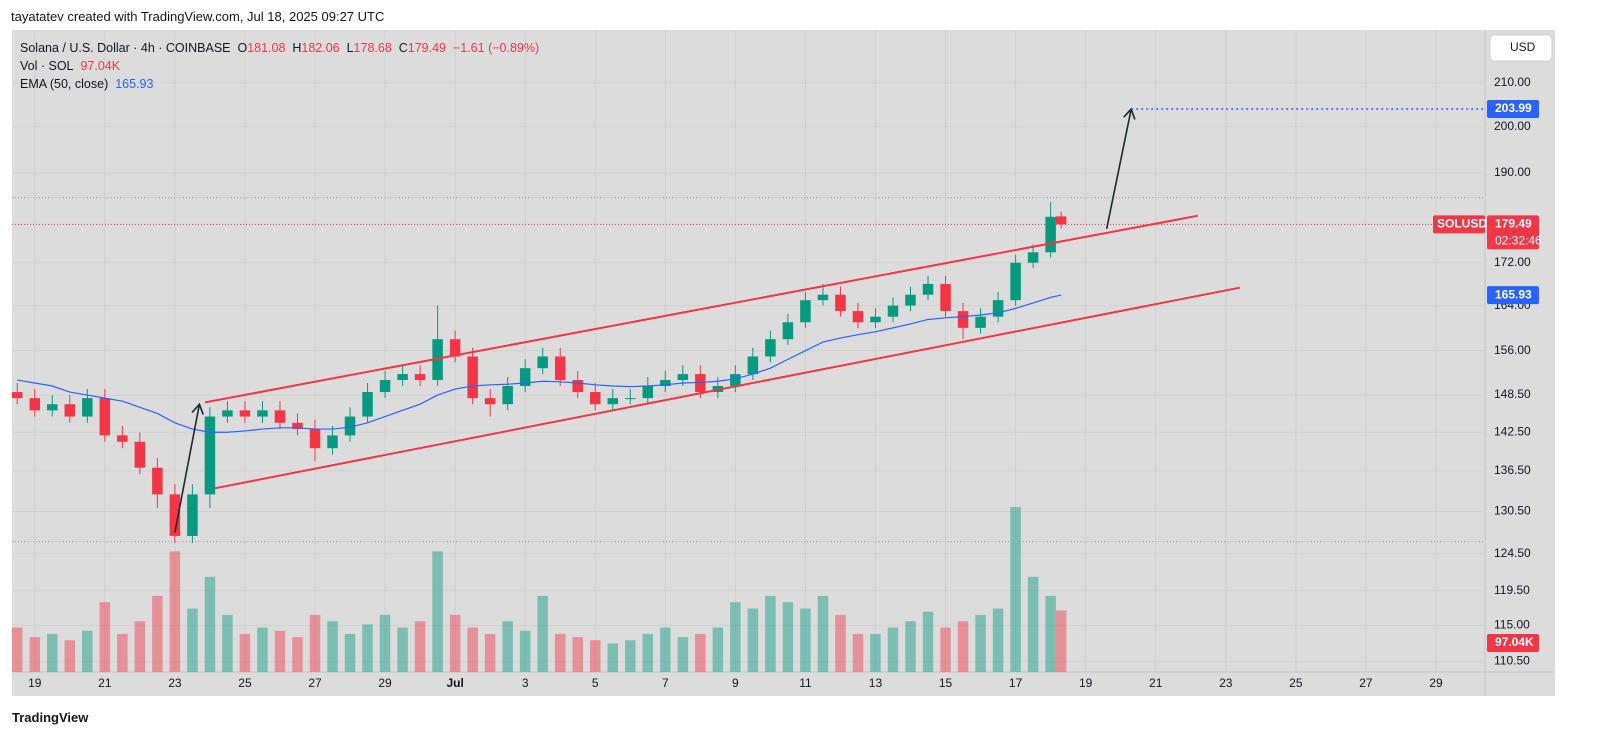 The height and width of the screenshot is (751, 1600). I want to click on currency: USD, so click(1523, 47).